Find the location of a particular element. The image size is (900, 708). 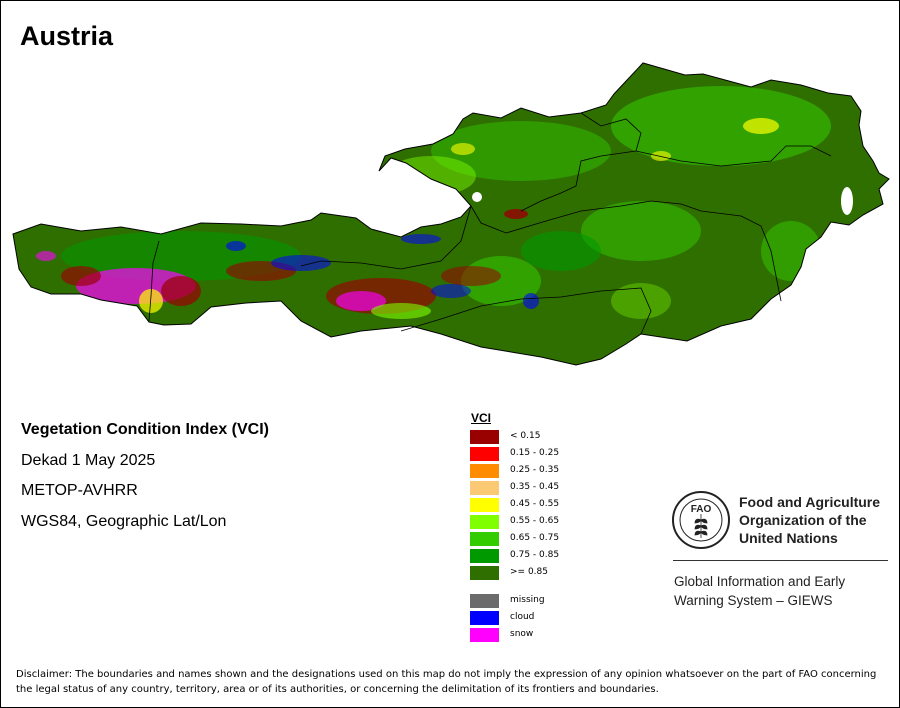

legend-label: 0.25 - 0.35 is located at coordinates (535, 470).